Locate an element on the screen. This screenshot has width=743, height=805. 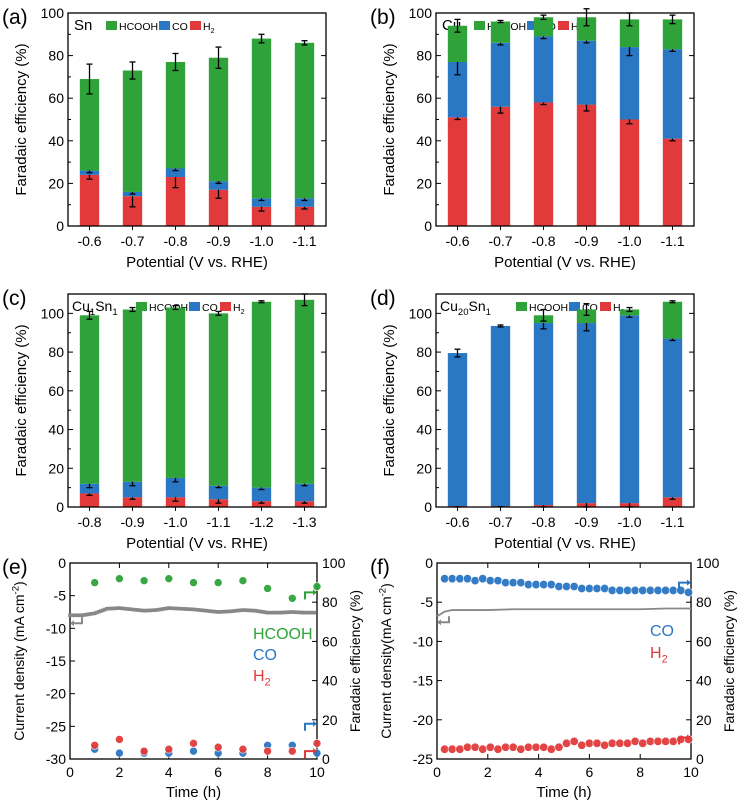
panel-letter: (a) is located at coordinates (15, 17).